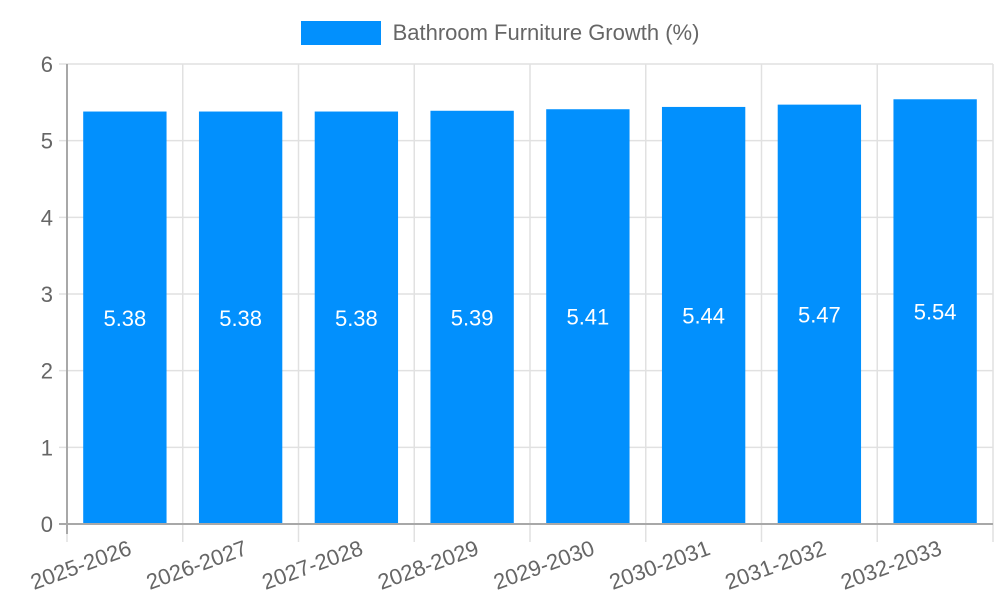  What do you see at coordinates (47, 141) in the screenshot?
I see `y-tick-label: 5` at bounding box center [47, 141].